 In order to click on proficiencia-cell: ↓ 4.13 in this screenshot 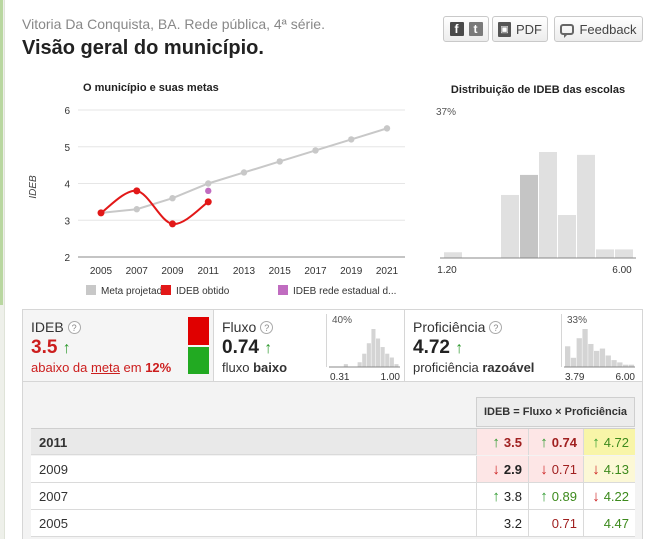, I will do `click(609, 469)`.